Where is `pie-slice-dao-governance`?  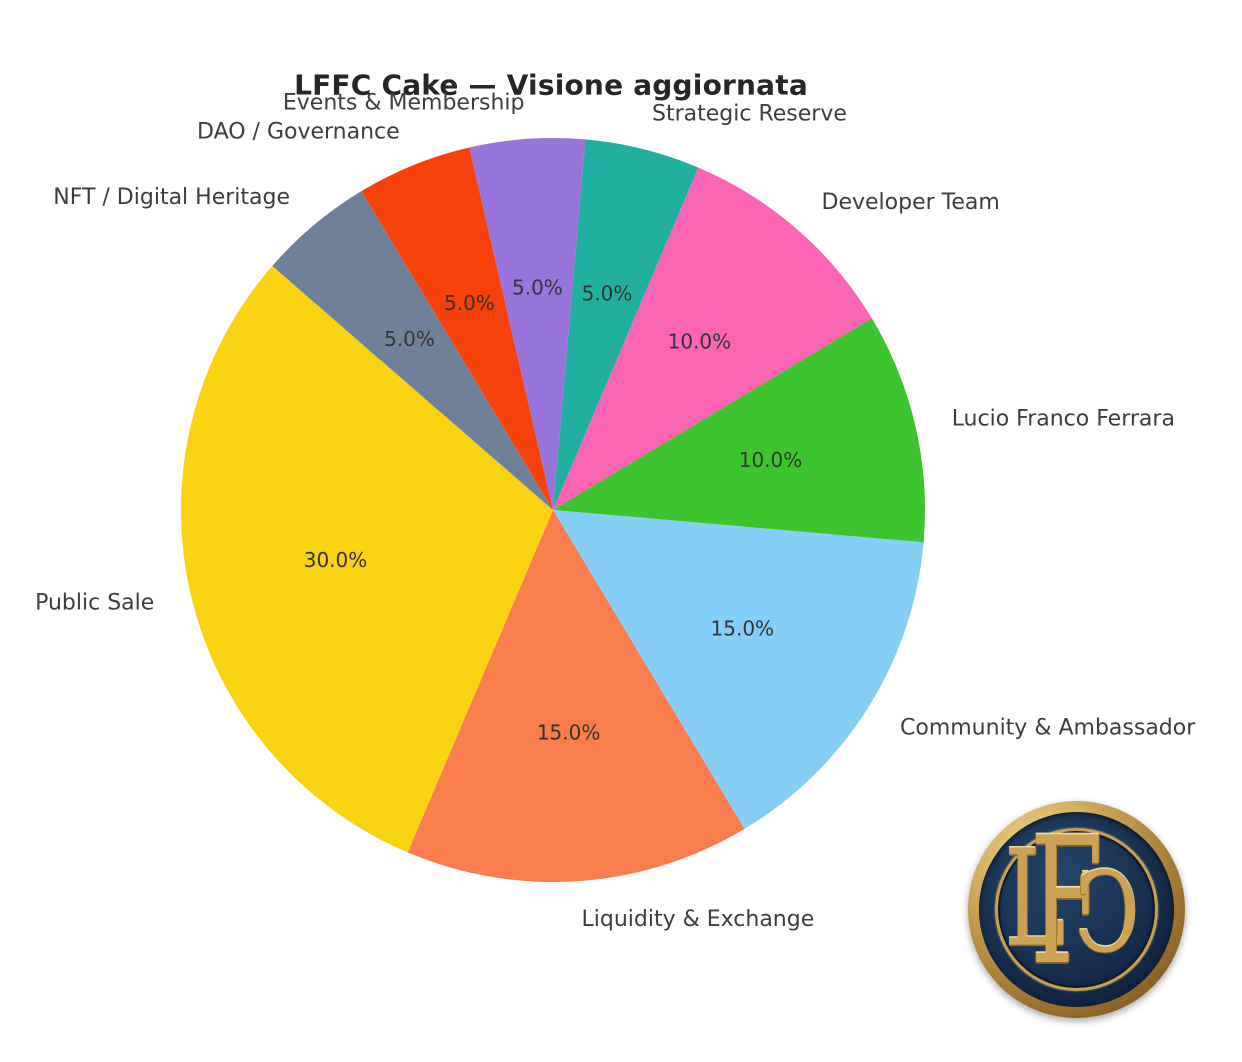
pie-slice-dao-governance is located at coordinates (457, 328).